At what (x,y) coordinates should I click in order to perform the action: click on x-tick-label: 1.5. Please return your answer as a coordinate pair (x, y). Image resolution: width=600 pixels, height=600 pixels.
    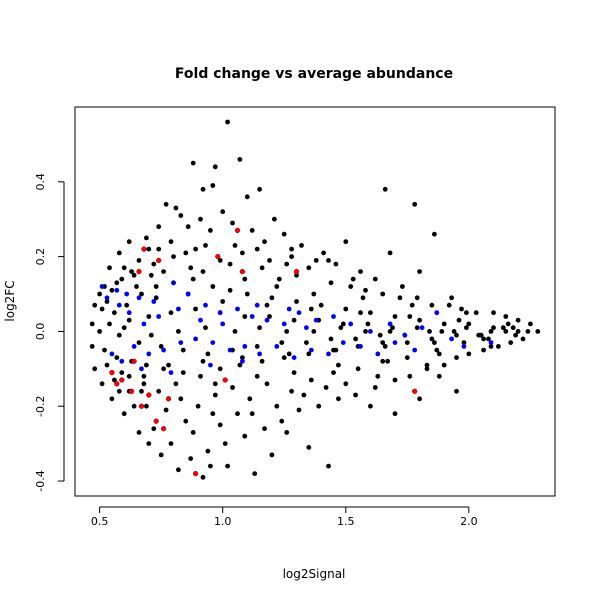
    Looking at the image, I should click on (346, 521).